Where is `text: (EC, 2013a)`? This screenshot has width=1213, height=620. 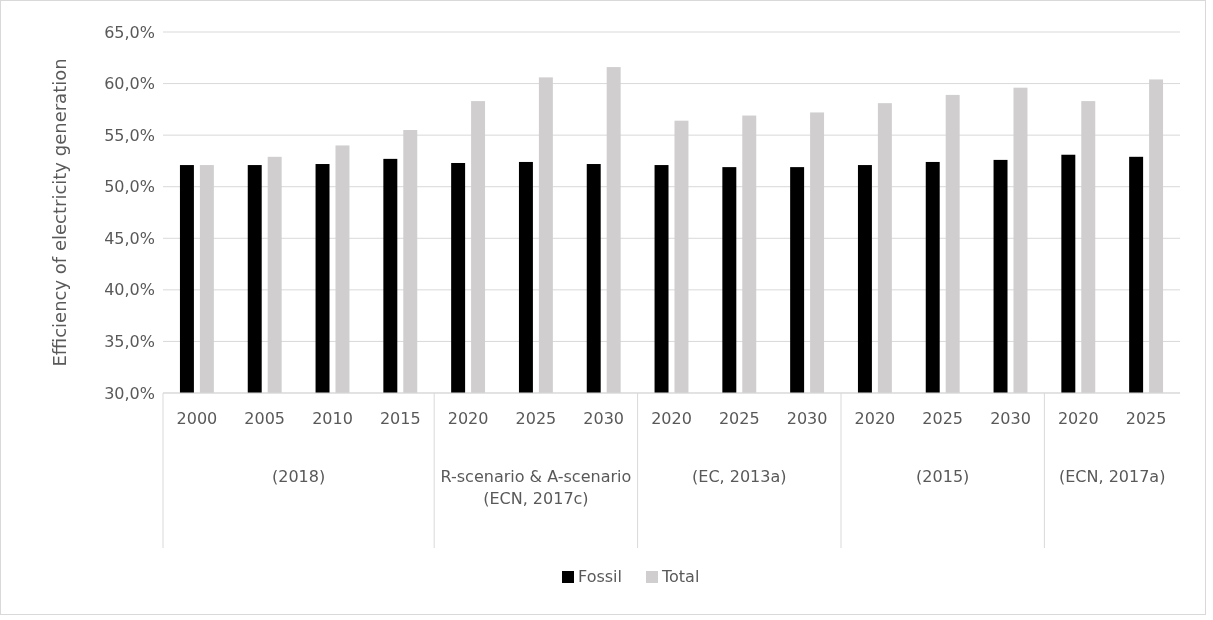 text: (EC, 2013a) is located at coordinates (739, 476).